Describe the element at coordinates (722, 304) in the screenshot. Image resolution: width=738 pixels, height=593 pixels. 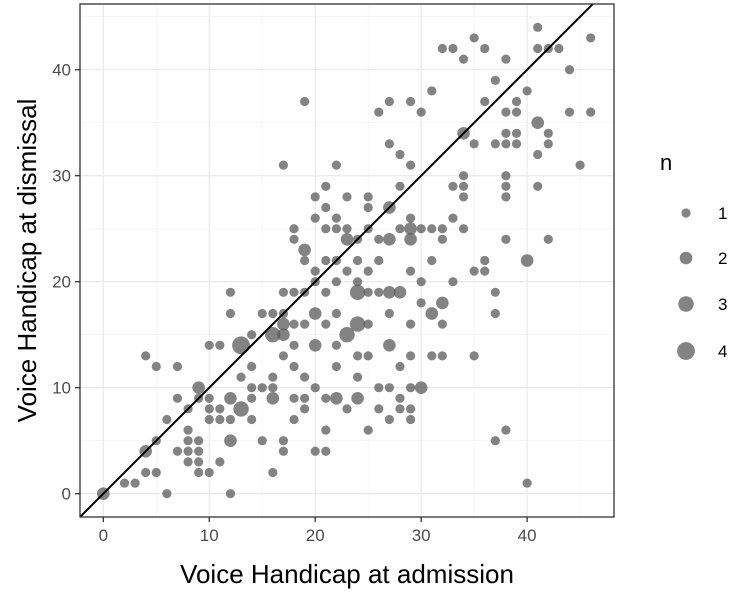
I see `legend-label: 3` at that location.